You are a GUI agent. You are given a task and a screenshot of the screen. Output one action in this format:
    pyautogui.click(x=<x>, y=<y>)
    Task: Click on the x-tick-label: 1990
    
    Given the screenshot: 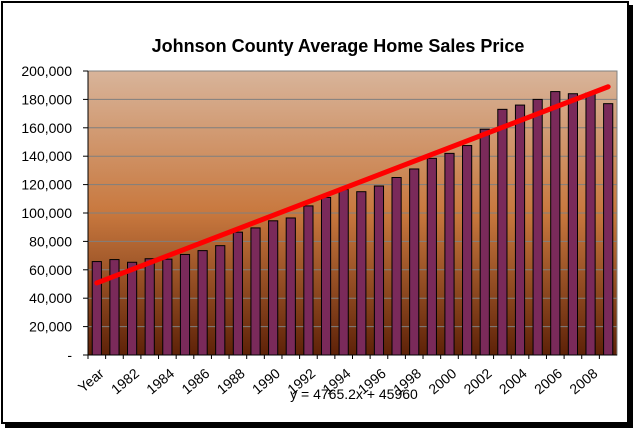 What is the action you would take?
    pyautogui.click(x=266, y=381)
    